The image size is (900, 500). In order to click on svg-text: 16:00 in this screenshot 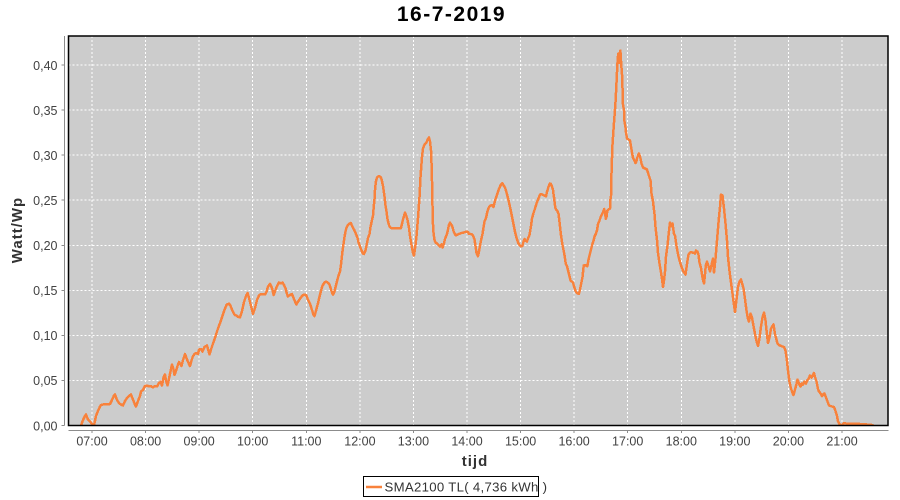, I will do `click(573, 442)`.